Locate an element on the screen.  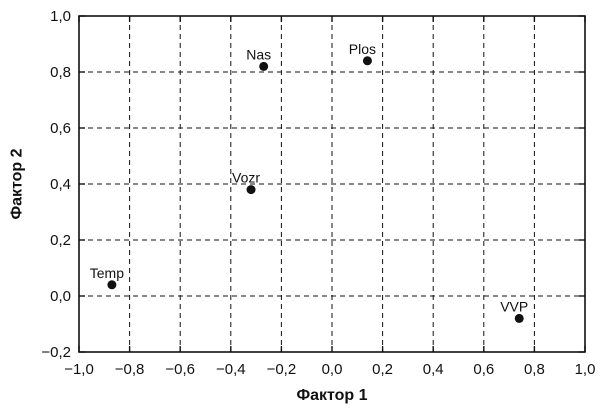
point-label: VVP is located at coordinates (514, 306).